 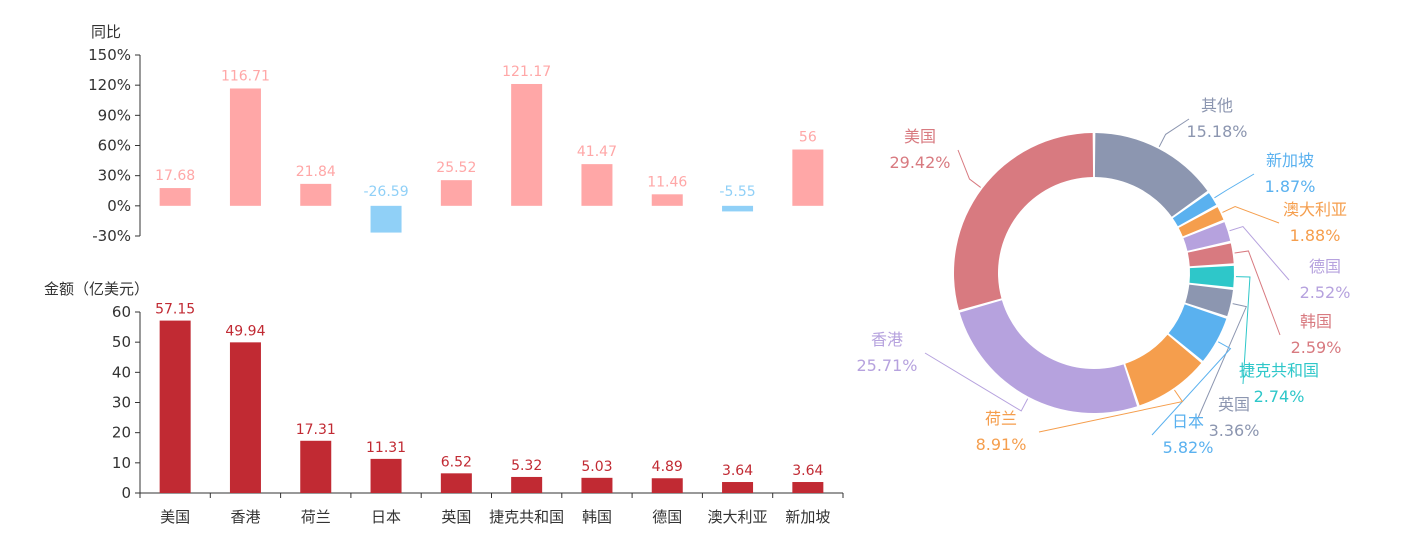 I want to click on growth-value-label: 121.17, so click(x=526, y=72).